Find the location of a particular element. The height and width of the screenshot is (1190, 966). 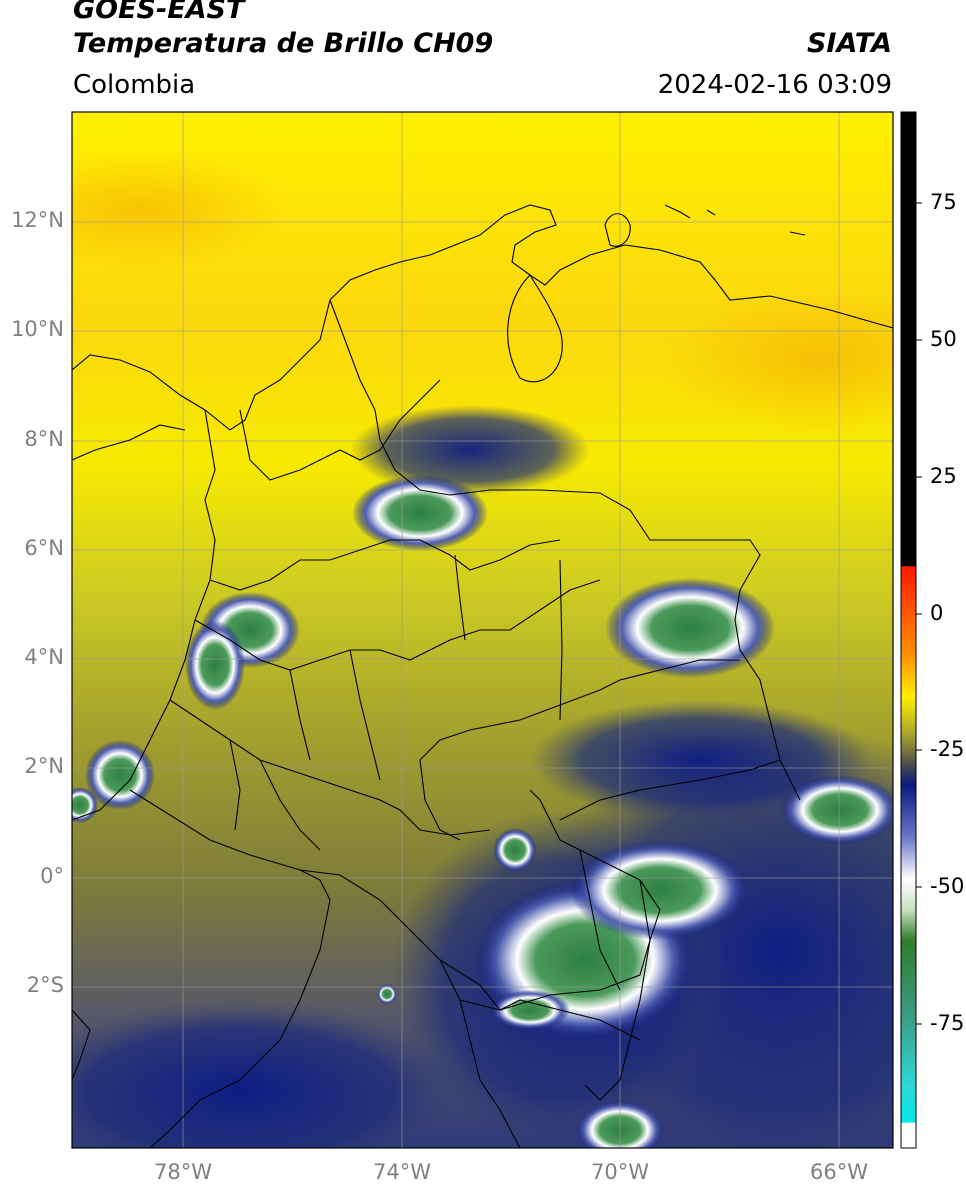

lon-label: 74°W is located at coordinates (402, 1172).